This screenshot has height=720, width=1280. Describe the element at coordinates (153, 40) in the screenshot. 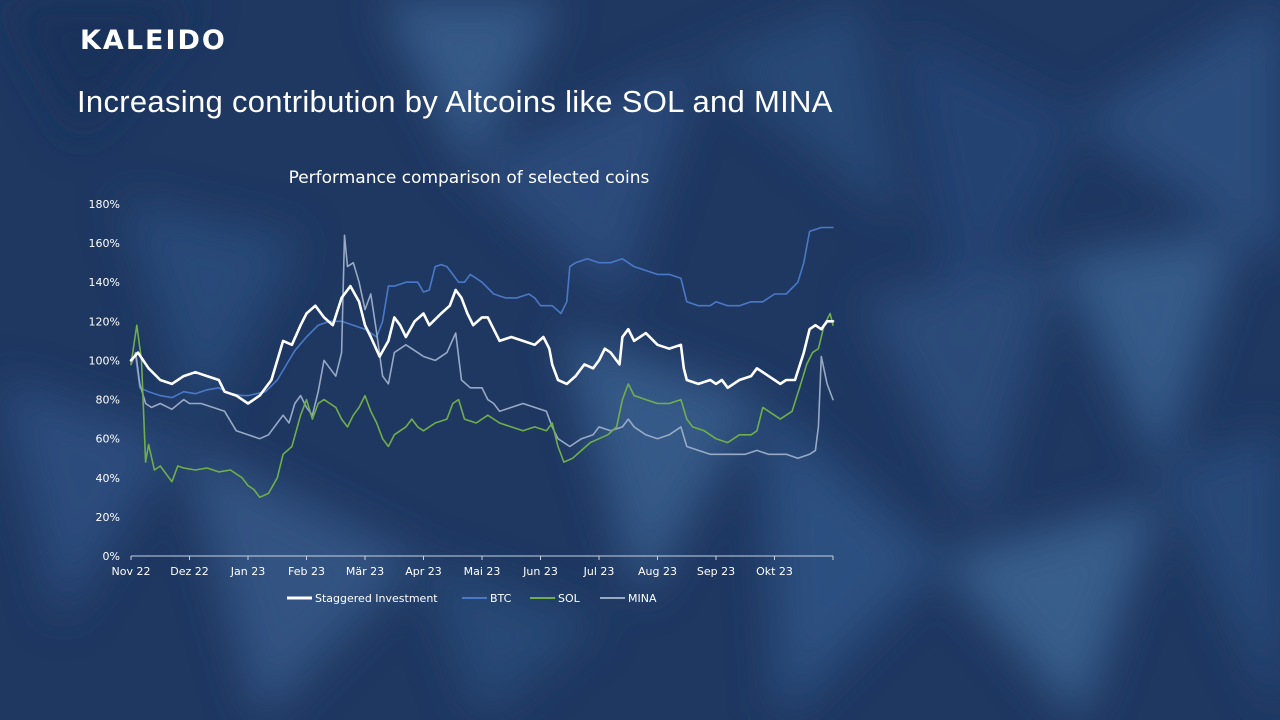

I see `kaleido-logo: KALEIDO` at that location.